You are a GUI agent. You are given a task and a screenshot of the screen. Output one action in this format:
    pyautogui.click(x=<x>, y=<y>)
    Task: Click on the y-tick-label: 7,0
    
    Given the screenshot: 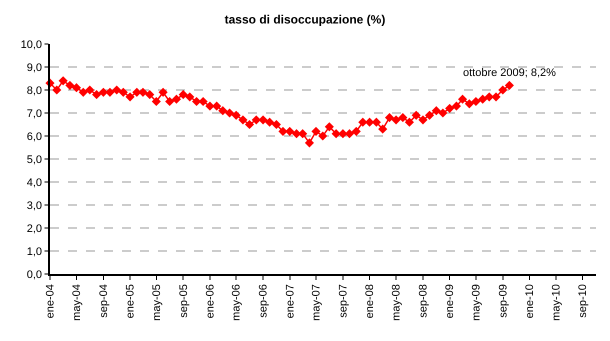 What is the action you would take?
    pyautogui.click(x=34, y=114)
    